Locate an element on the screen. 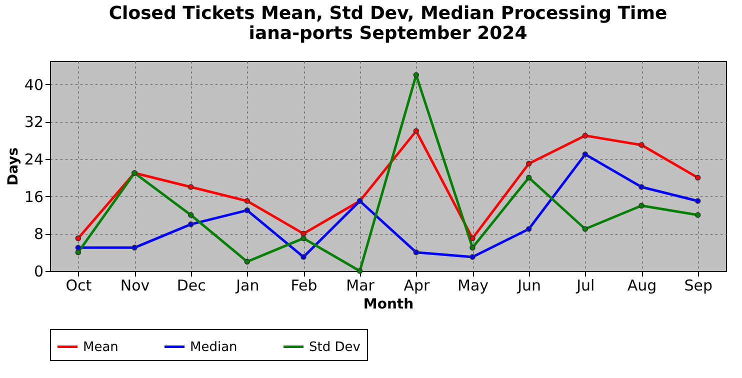  x-tick-label: Apr is located at coordinates (417, 285).